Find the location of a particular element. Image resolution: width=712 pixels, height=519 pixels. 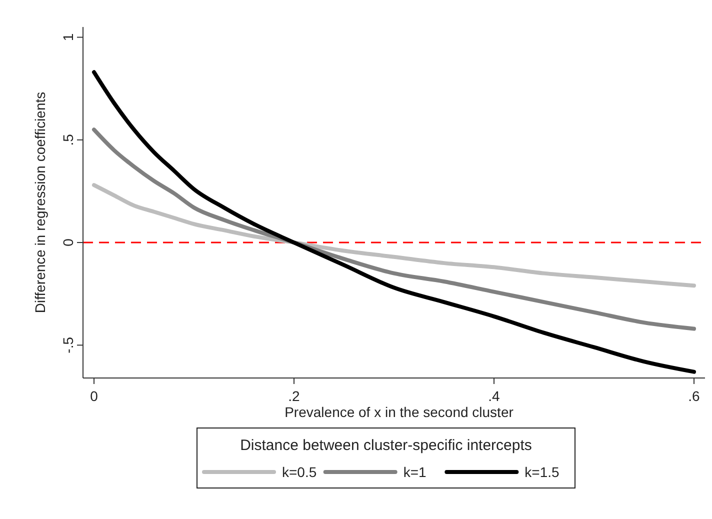

x-tick-label: .6 is located at coordinates (694, 396).